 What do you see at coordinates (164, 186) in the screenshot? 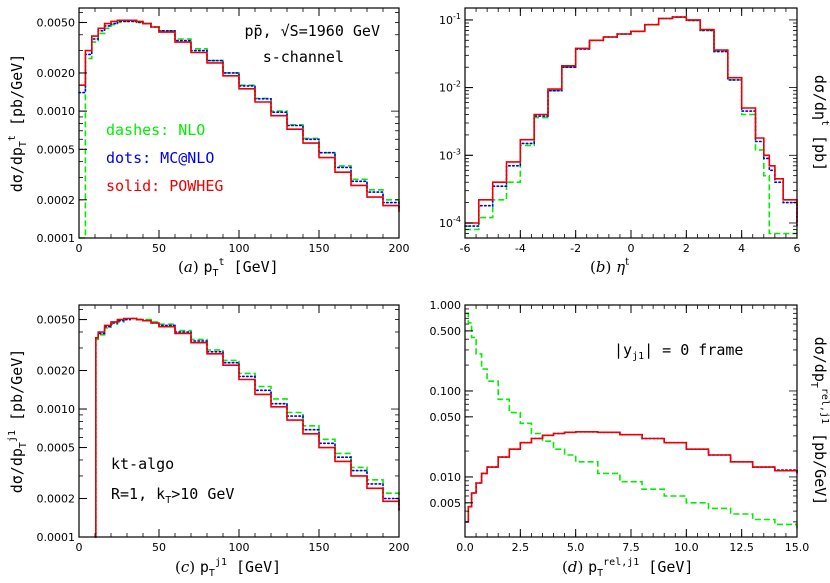
I see `panel-a-legend-powheg: solid: POWHEG` at bounding box center [164, 186].